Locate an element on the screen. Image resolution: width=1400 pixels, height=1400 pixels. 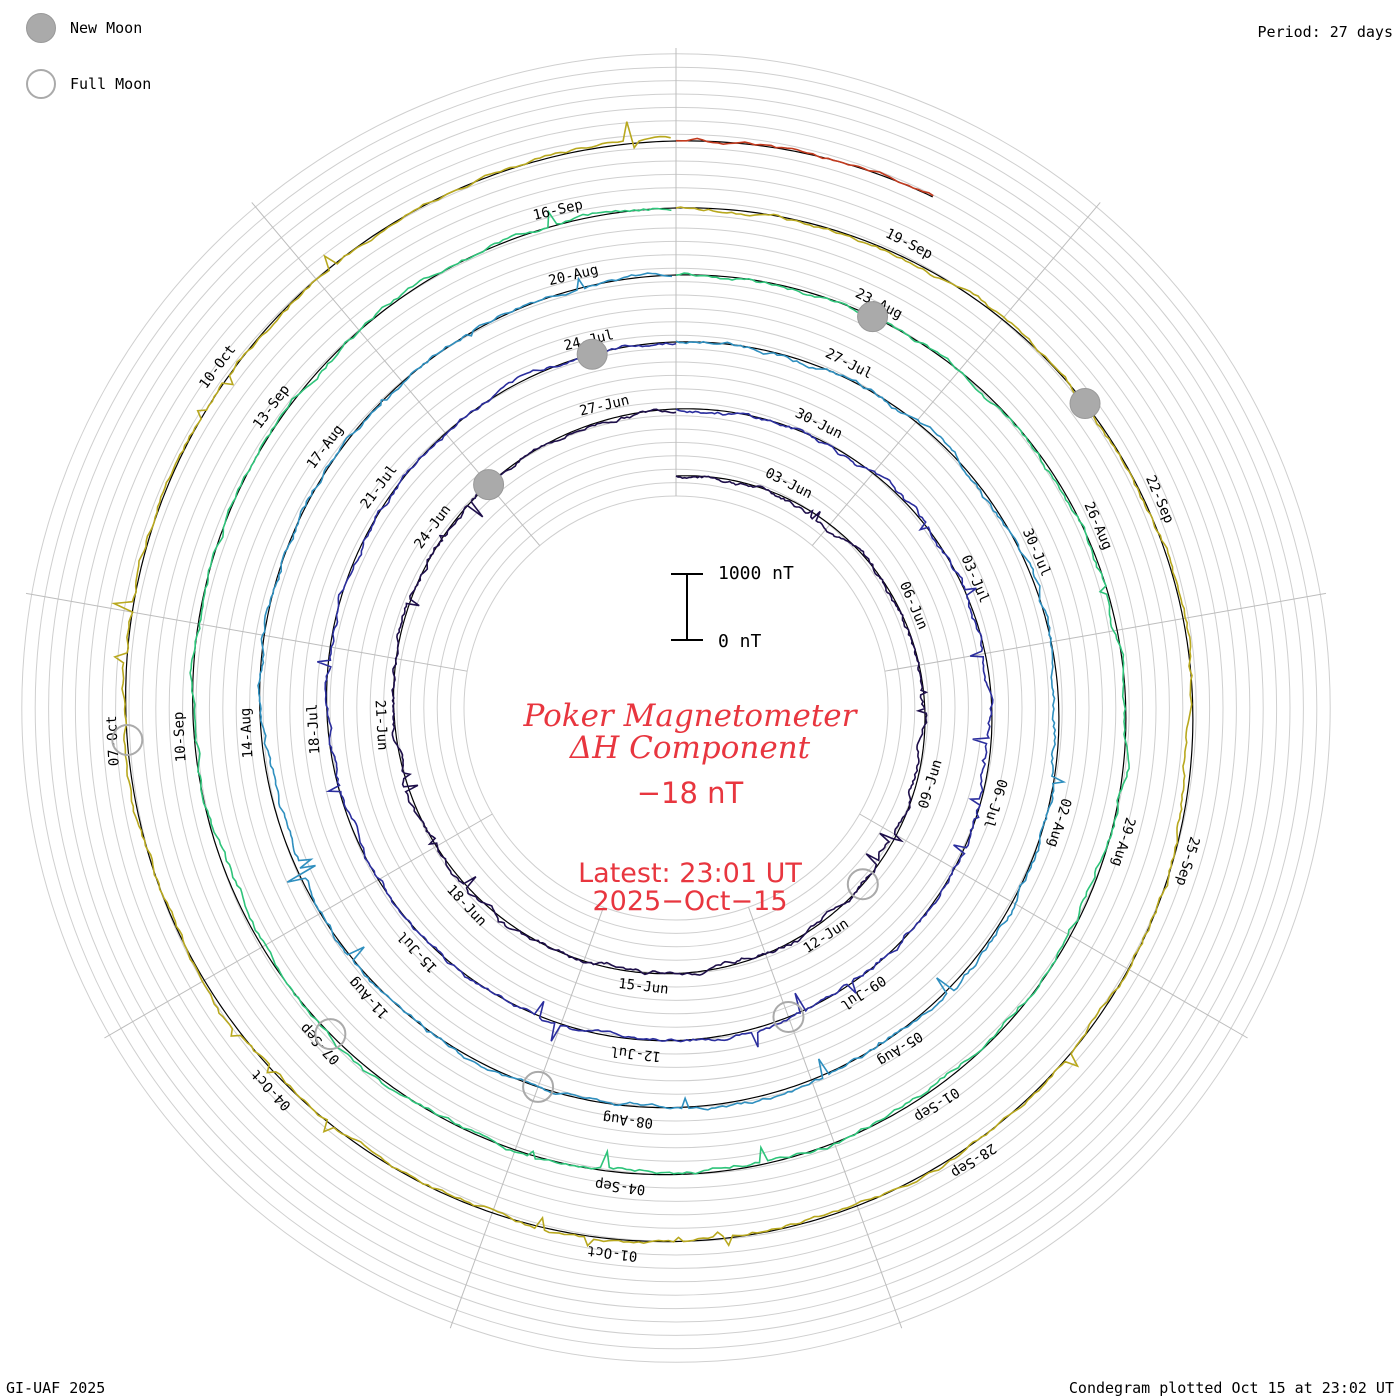
footer-credit: GI-UAF 2025 is located at coordinates (56, 1388).